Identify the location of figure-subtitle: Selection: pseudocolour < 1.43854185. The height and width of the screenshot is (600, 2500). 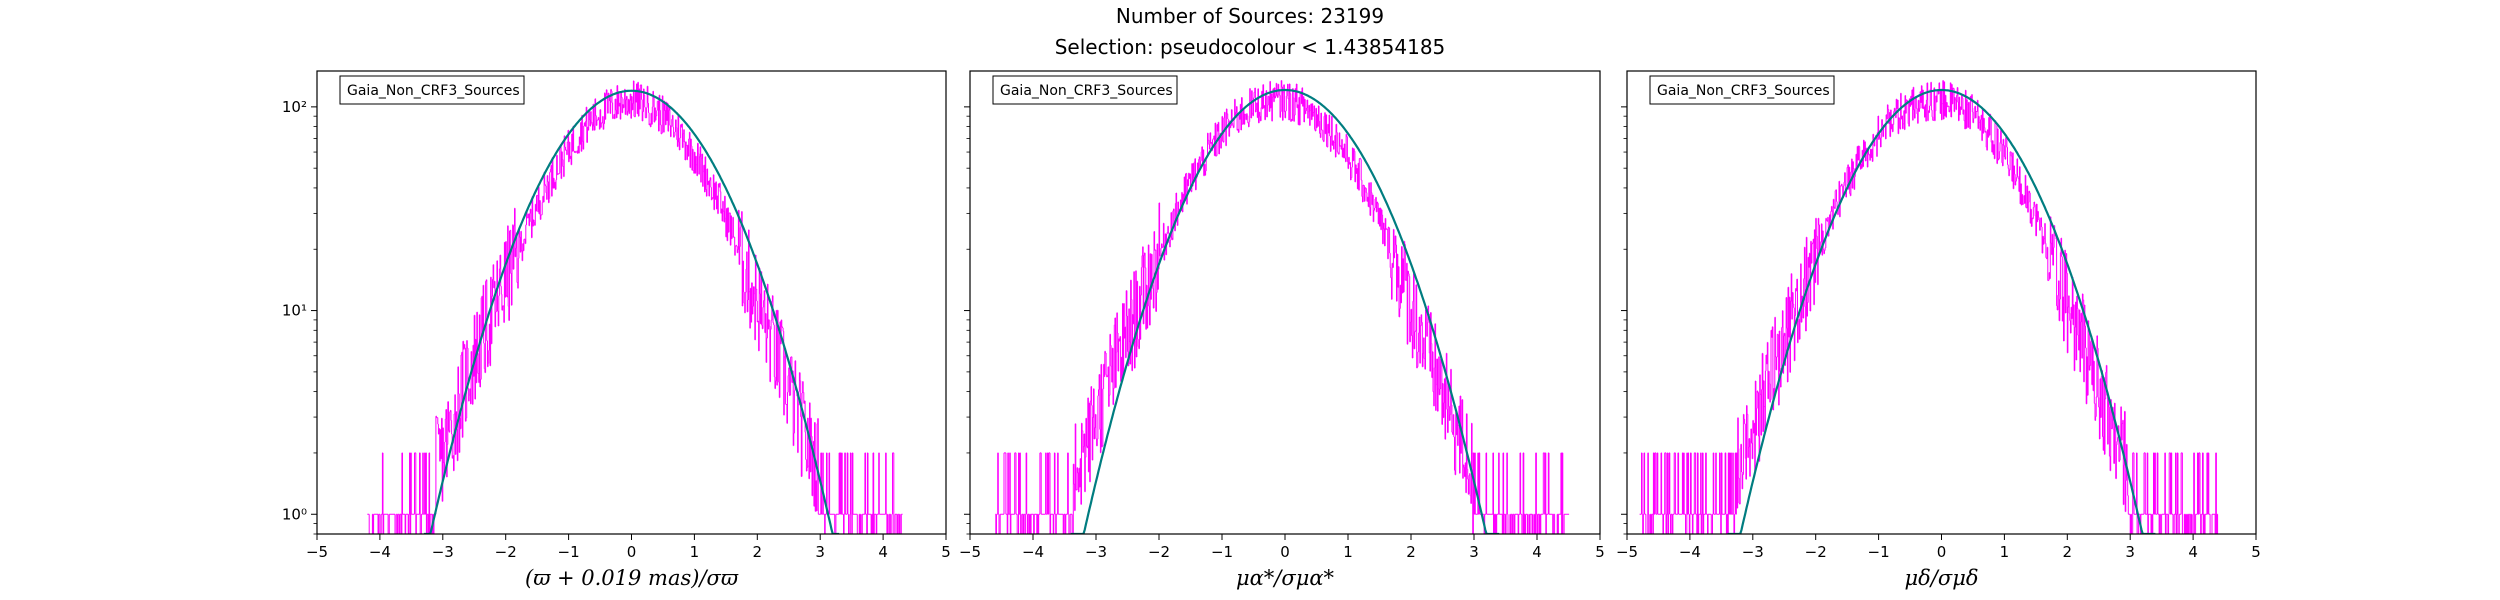
(1250, 47).